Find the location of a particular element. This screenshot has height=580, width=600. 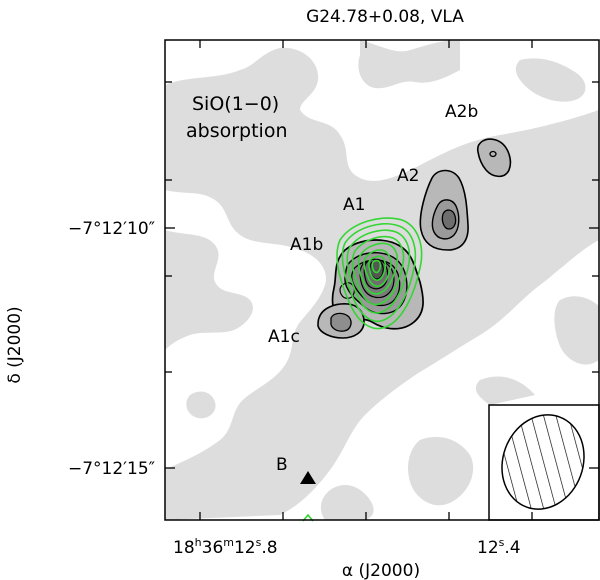

chart-title: G24.78+0.08, VLA is located at coordinates (385, 17).